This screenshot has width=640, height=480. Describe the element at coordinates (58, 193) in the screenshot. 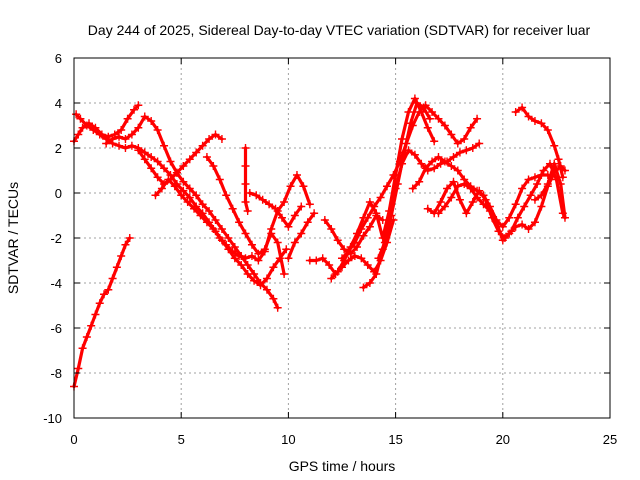

I see `y-tick-label: 0` at that location.